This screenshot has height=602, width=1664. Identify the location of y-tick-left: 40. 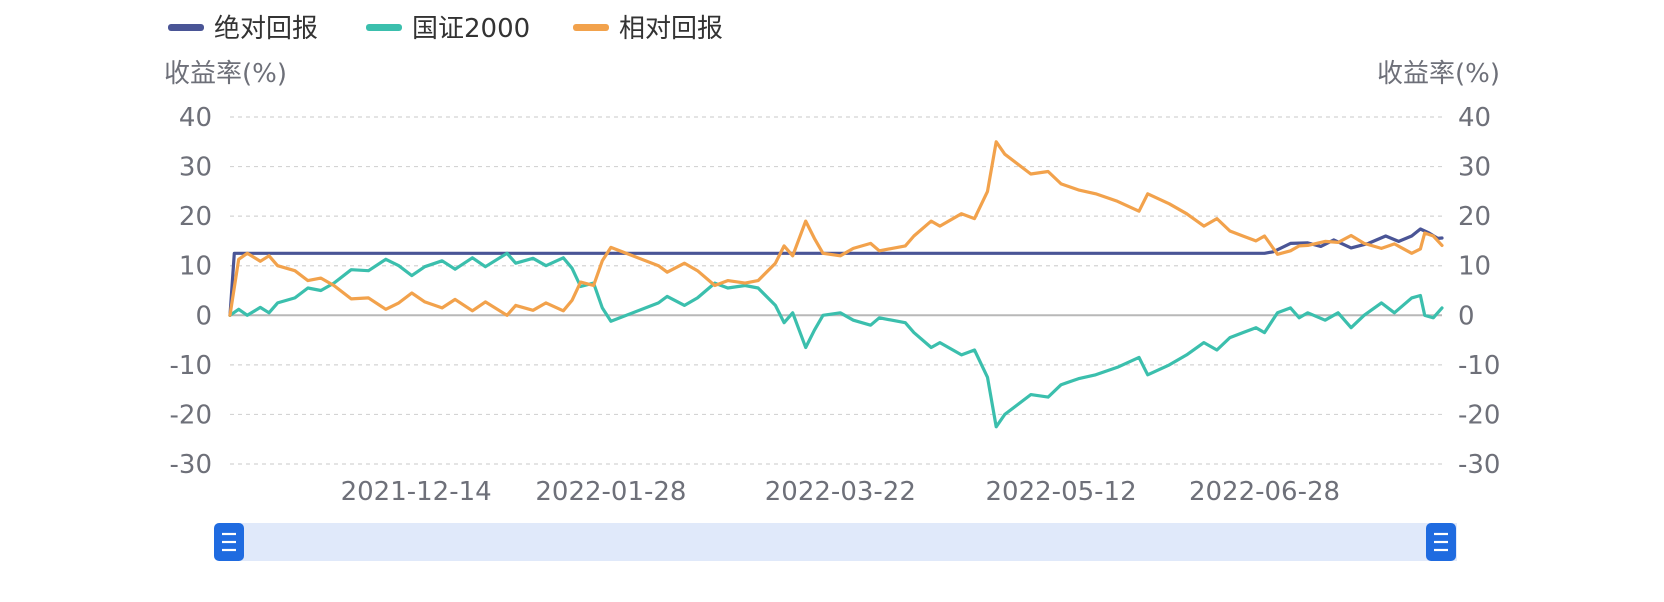
(195, 118).